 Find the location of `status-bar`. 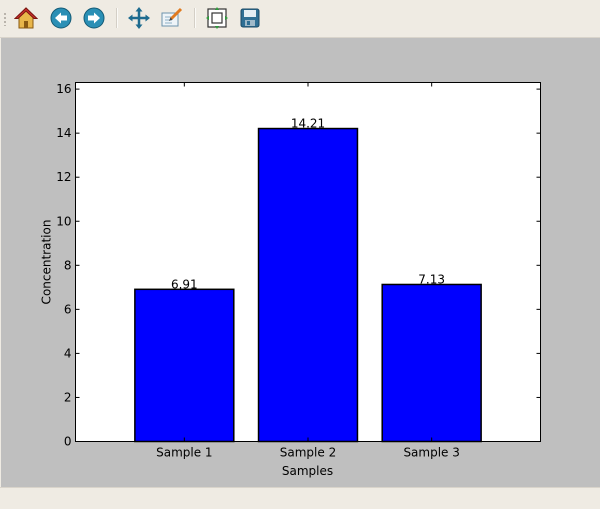

status-bar is located at coordinates (300, 498).